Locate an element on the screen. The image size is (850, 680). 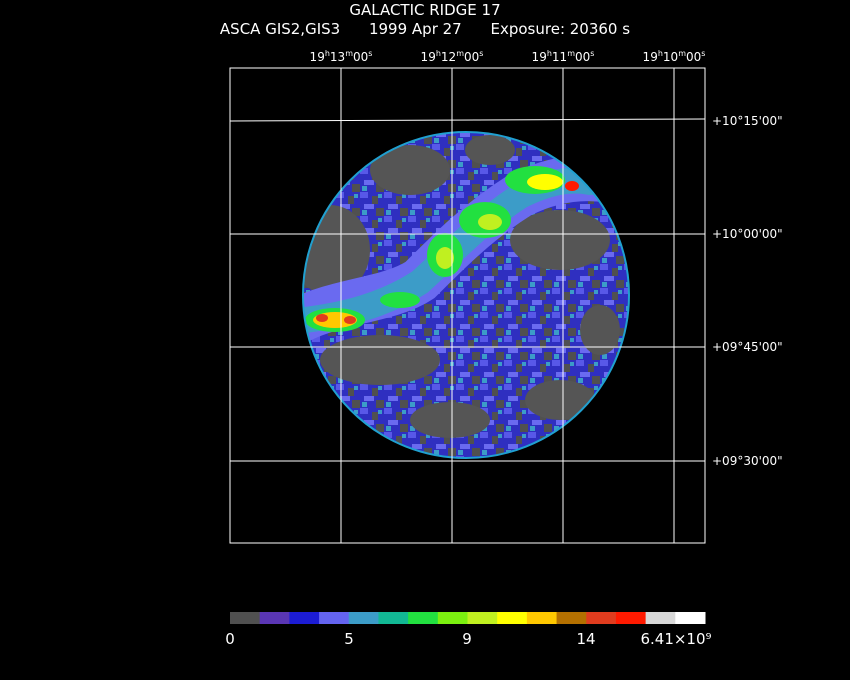
dec-grid-line is located at coordinates (467, 120).